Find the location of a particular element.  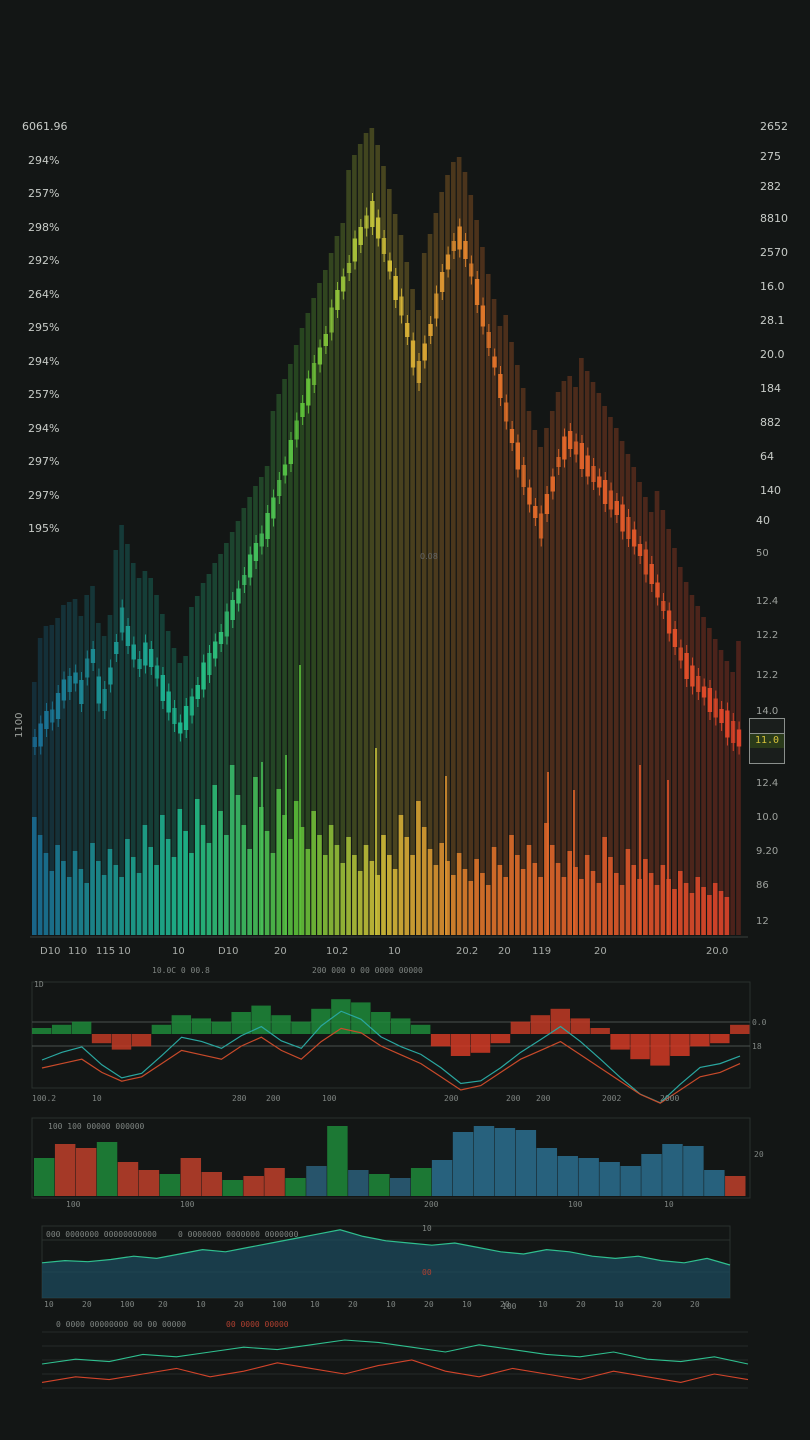

panel3-red-tag: 00 is located at coordinates (427, 1272).